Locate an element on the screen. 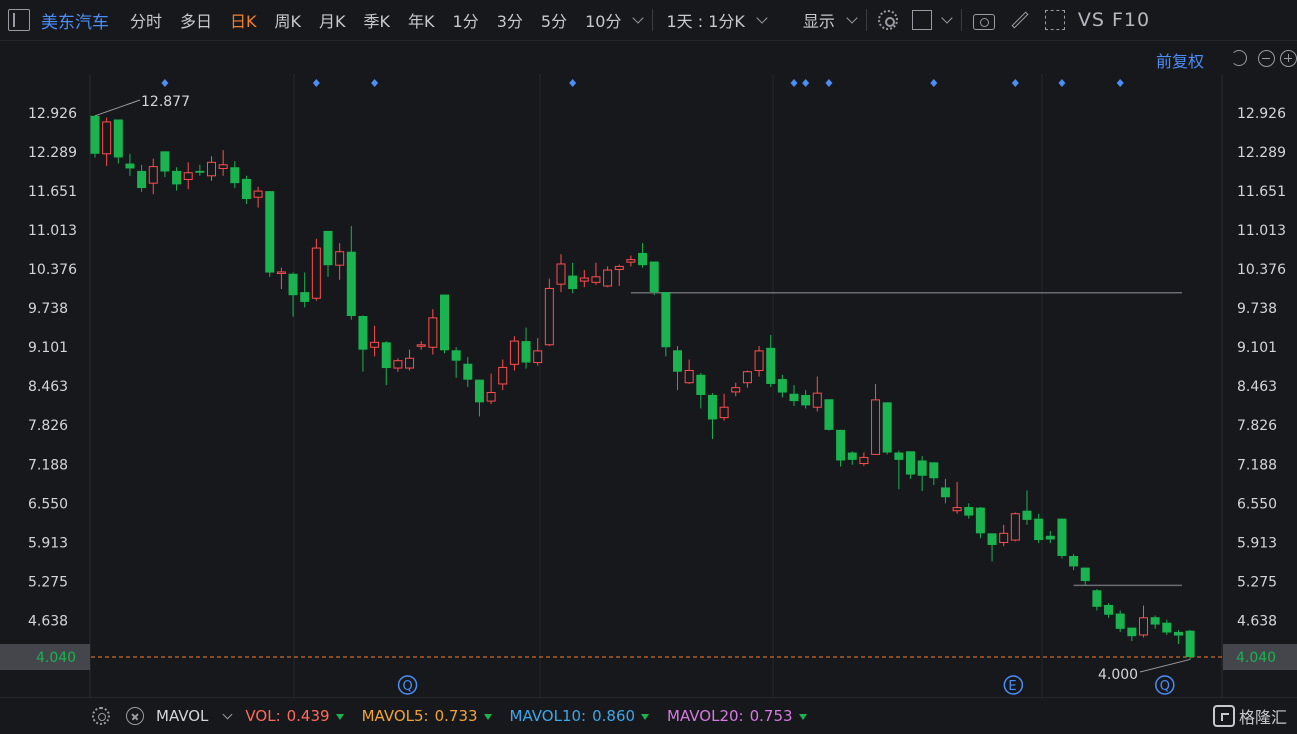  period-select: 1天 : 1分K is located at coordinates (705, 21).